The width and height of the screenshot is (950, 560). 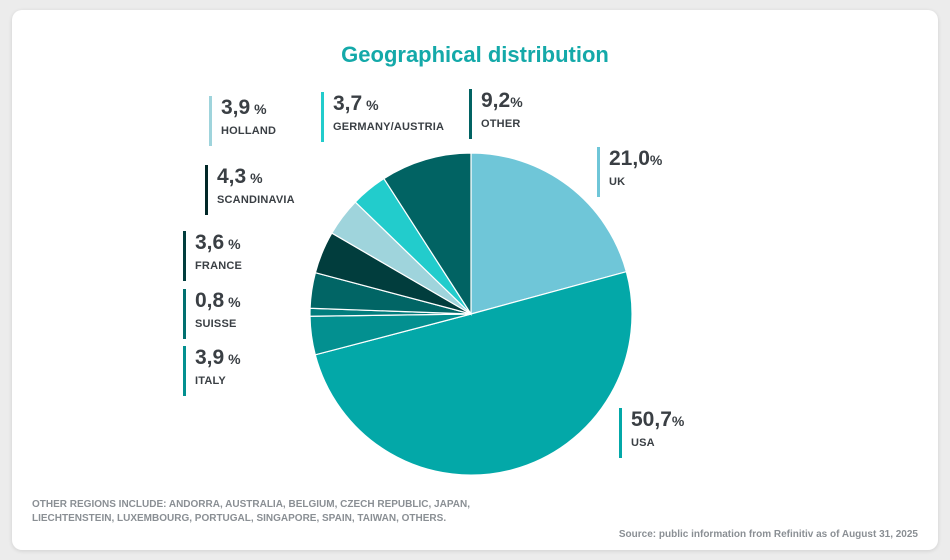 What do you see at coordinates (219, 266) in the screenshot?
I see `label-name-france: FRANCE` at bounding box center [219, 266].